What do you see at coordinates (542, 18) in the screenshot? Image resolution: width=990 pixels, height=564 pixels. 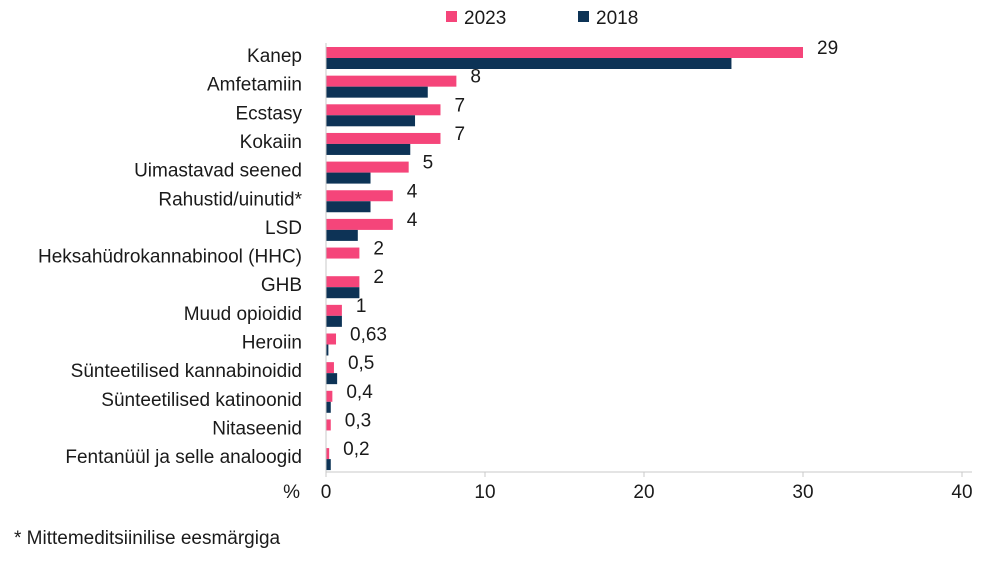 I see `legend: 2023 2018` at bounding box center [542, 18].